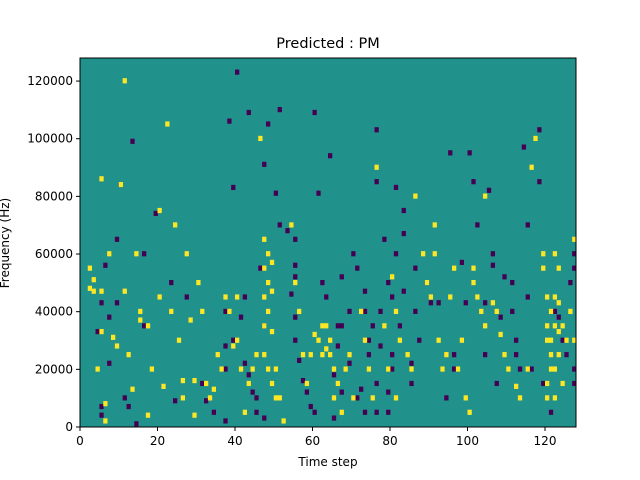  Describe the element at coordinates (6, 243) in the screenshot. I see `y-axis-label: Frequency (Hz)` at that location.